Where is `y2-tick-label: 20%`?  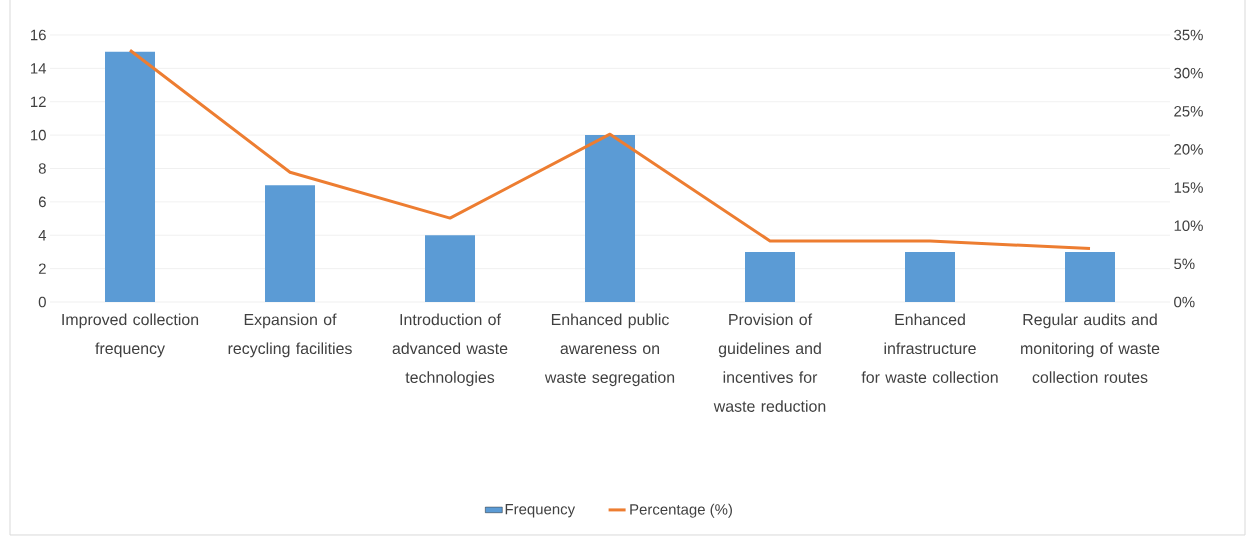 y2-tick-label: 20% is located at coordinates (1188, 149).